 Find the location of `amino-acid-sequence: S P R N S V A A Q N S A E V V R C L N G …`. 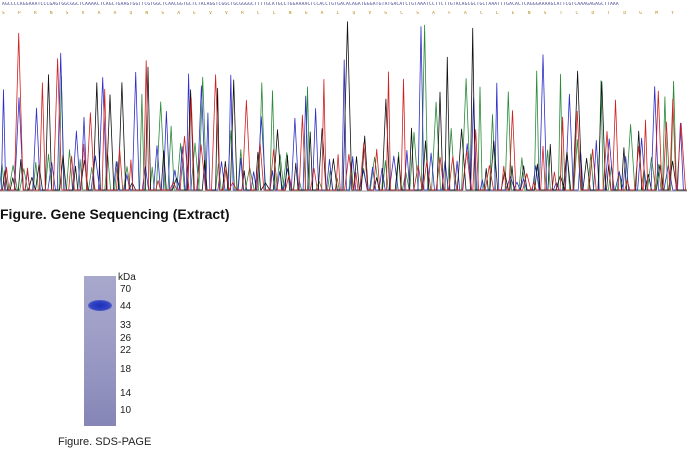

amino-acid-sequence: S P R N S V A A Q N S A E V V R C L N G … is located at coordinates (343, 13).